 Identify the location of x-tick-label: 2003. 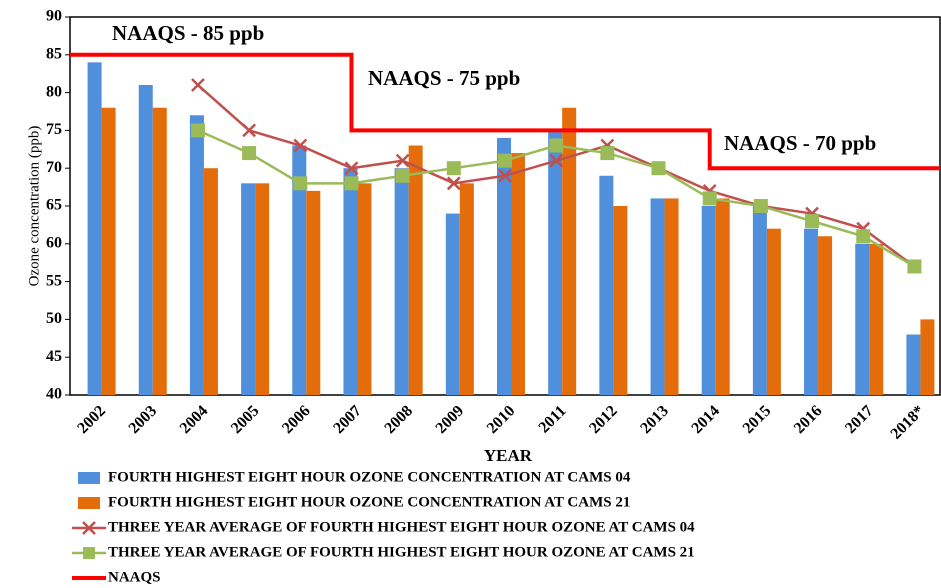
(143, 419).